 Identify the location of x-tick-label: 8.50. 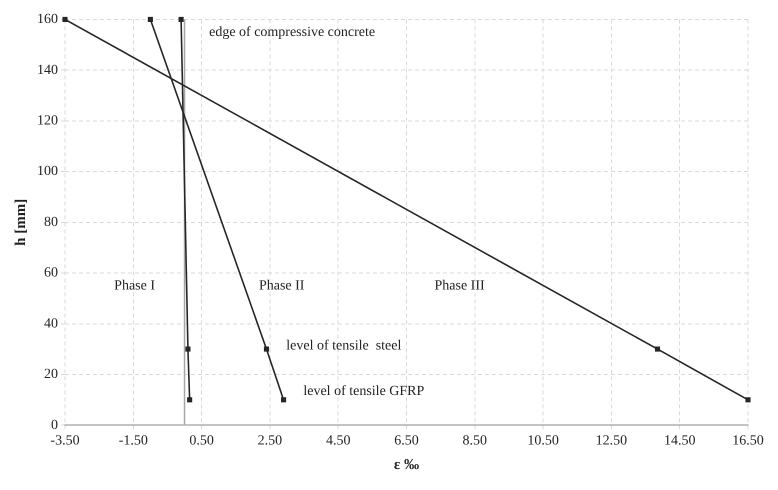
(475, 440).